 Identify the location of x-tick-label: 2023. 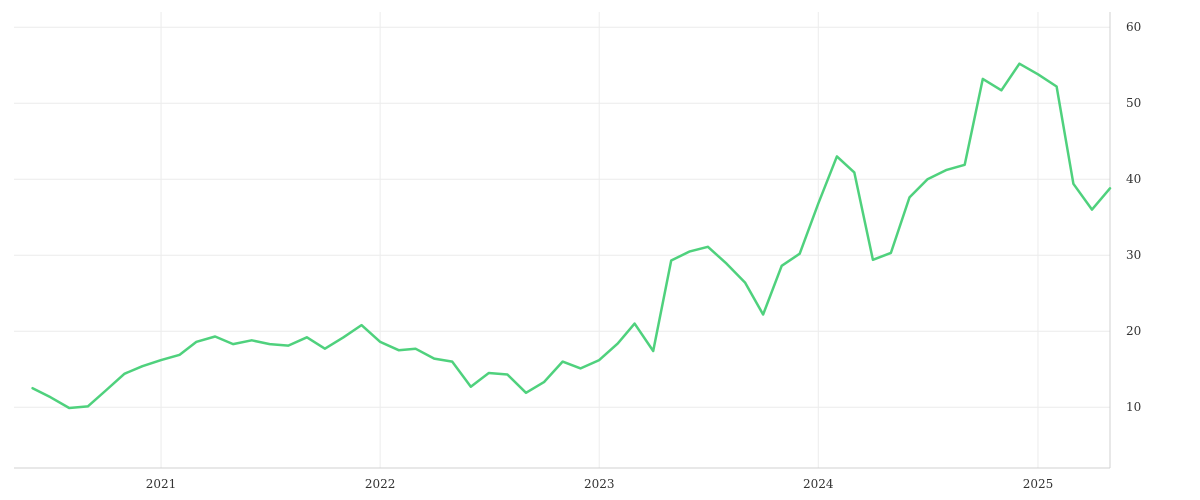
(599, 484).